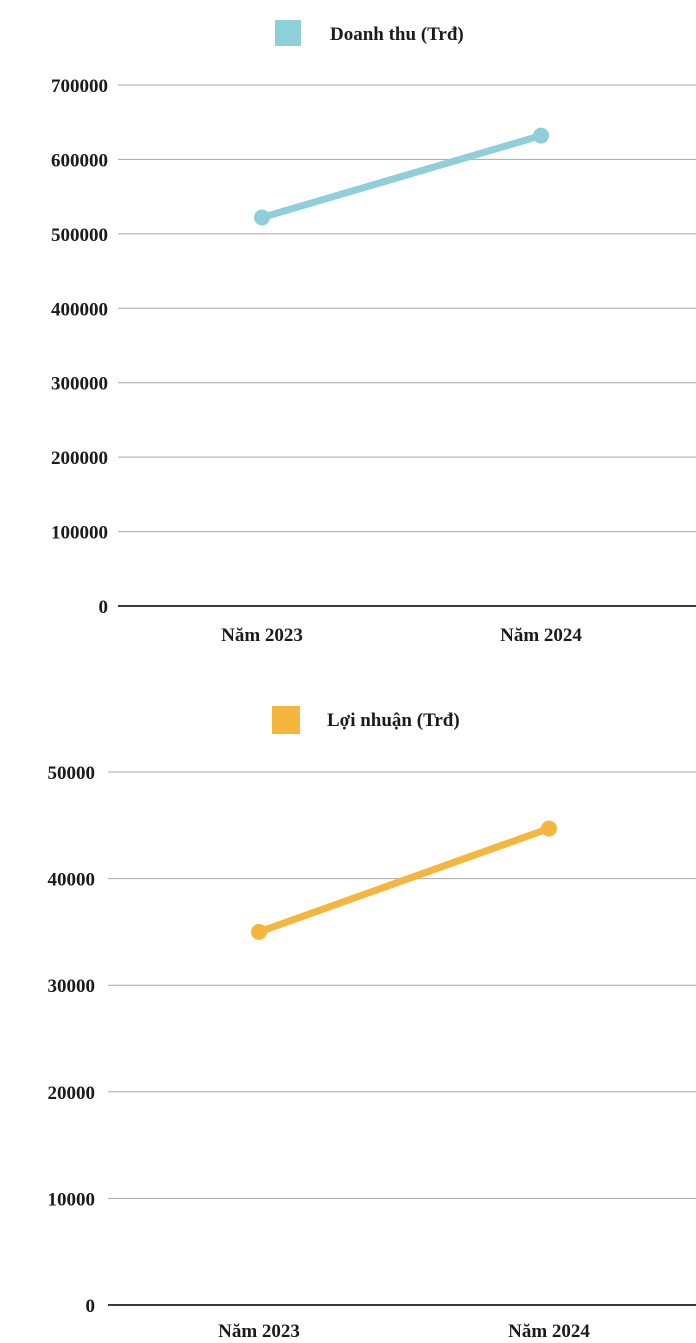 This screenshot has height=1343, width=696. What do you see at coordinates (79, 533) in the screenshot?
I see `y-tick-label: 100000` at bounding box center [79, 533].